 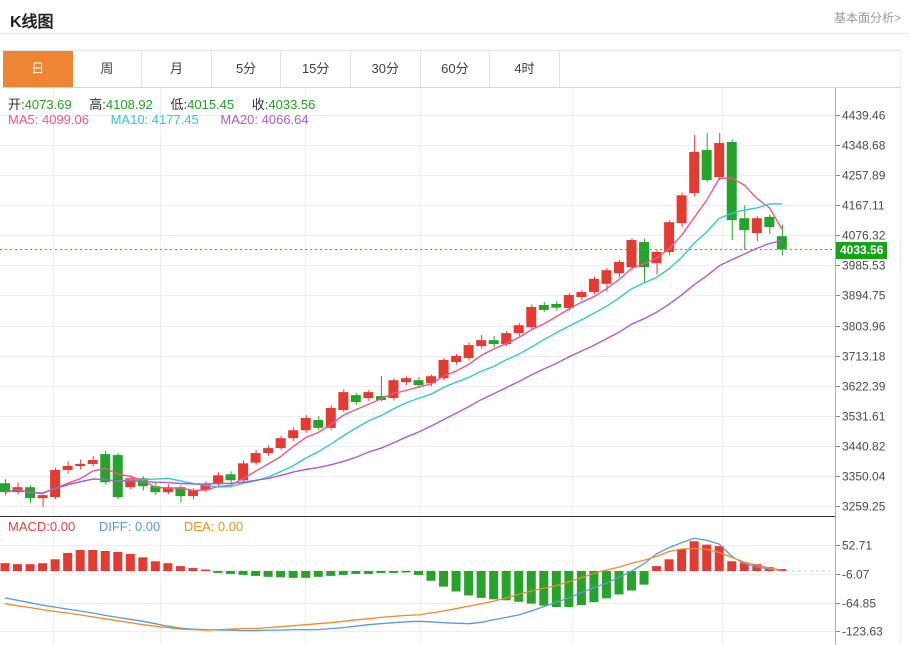 I want to click on ohlc-row: 开:4073.69 高:4108.92 低:4015.45 收:4033.56, so click(x=168, y=103).